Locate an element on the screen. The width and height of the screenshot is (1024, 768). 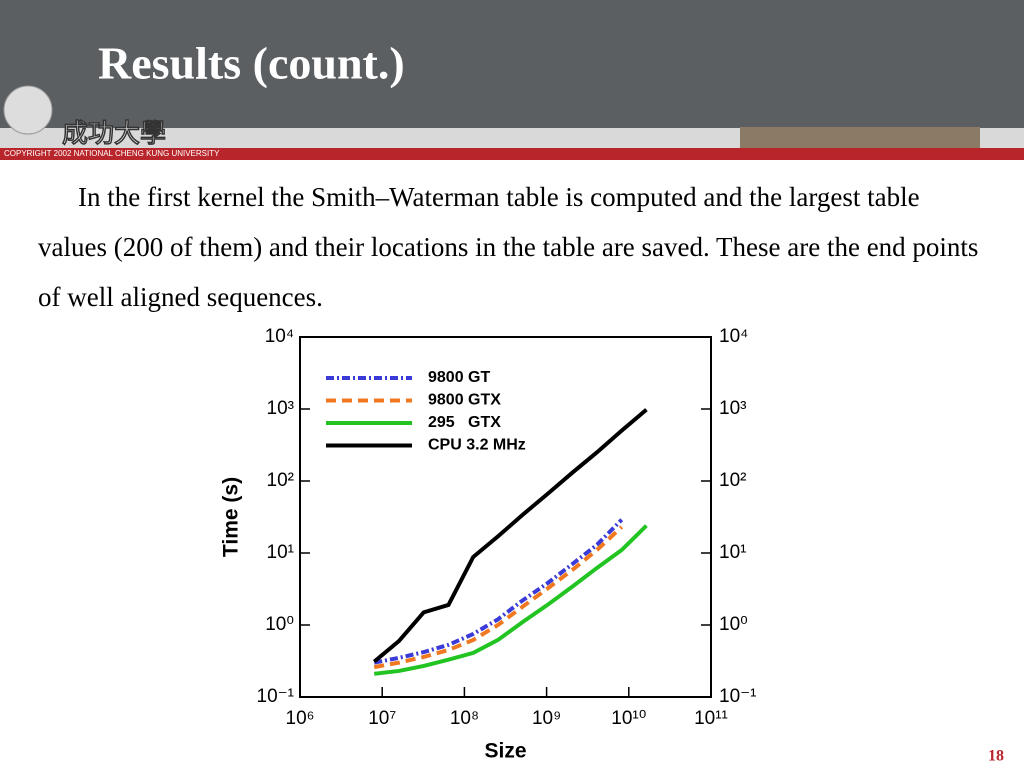
x-tick-label: 10⁶ is located at coordinates (300, 718).